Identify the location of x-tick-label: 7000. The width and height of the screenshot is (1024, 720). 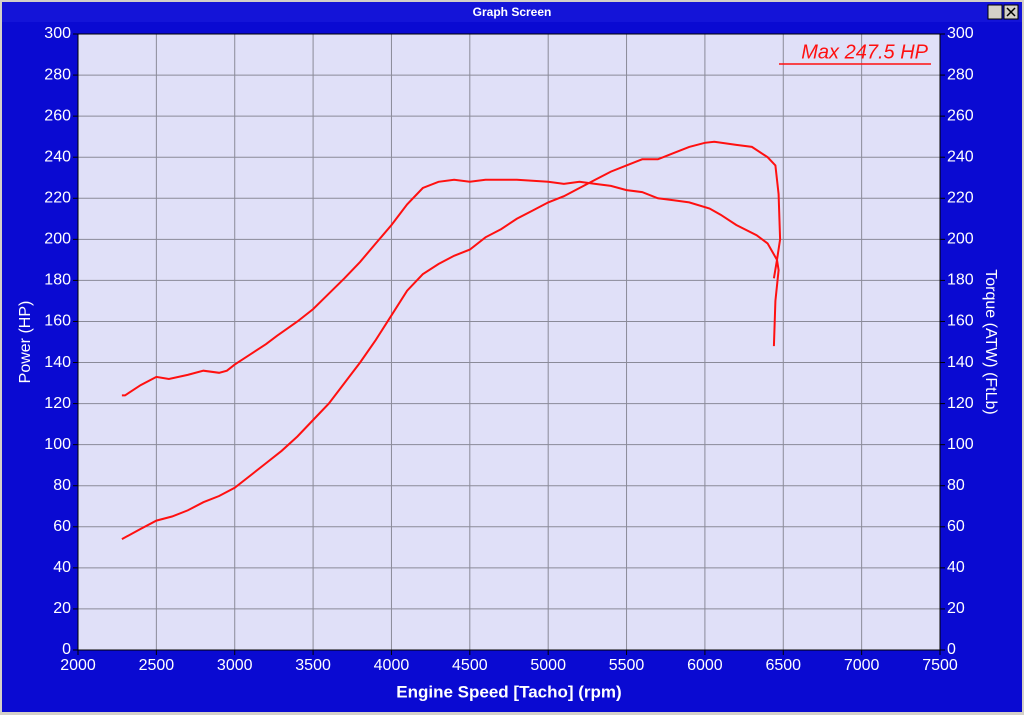
(862, 665).